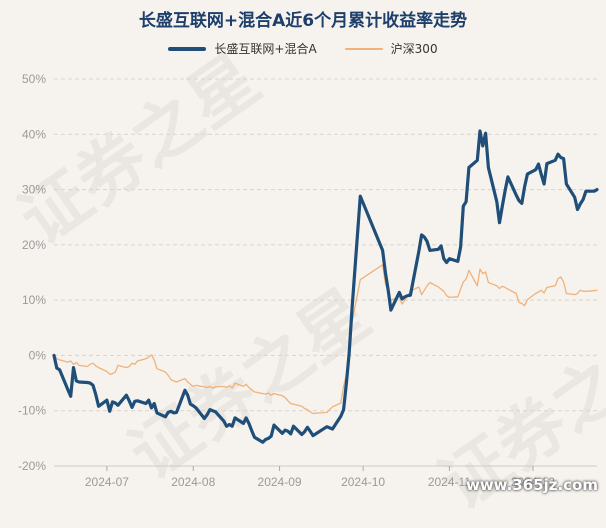 The height and width of the screenshot is (528, 606). I want to click on y-tick-label: 10%, so click(34, 300).